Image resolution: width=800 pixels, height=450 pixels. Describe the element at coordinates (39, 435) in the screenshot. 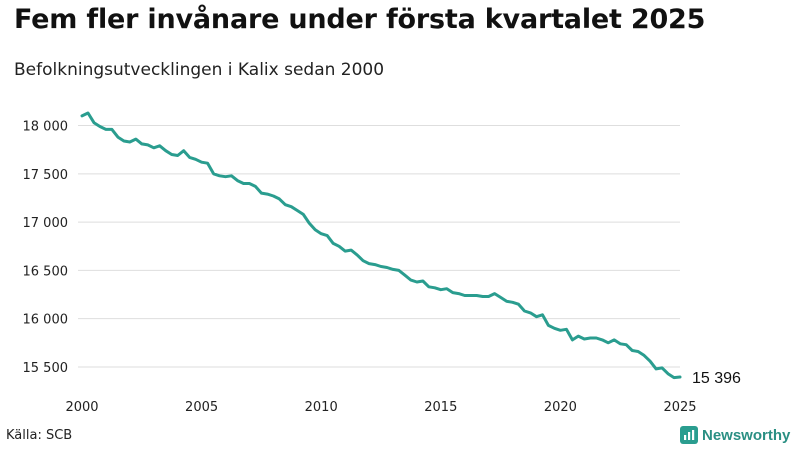

I see `source-note: Källa: SCB` at that location.